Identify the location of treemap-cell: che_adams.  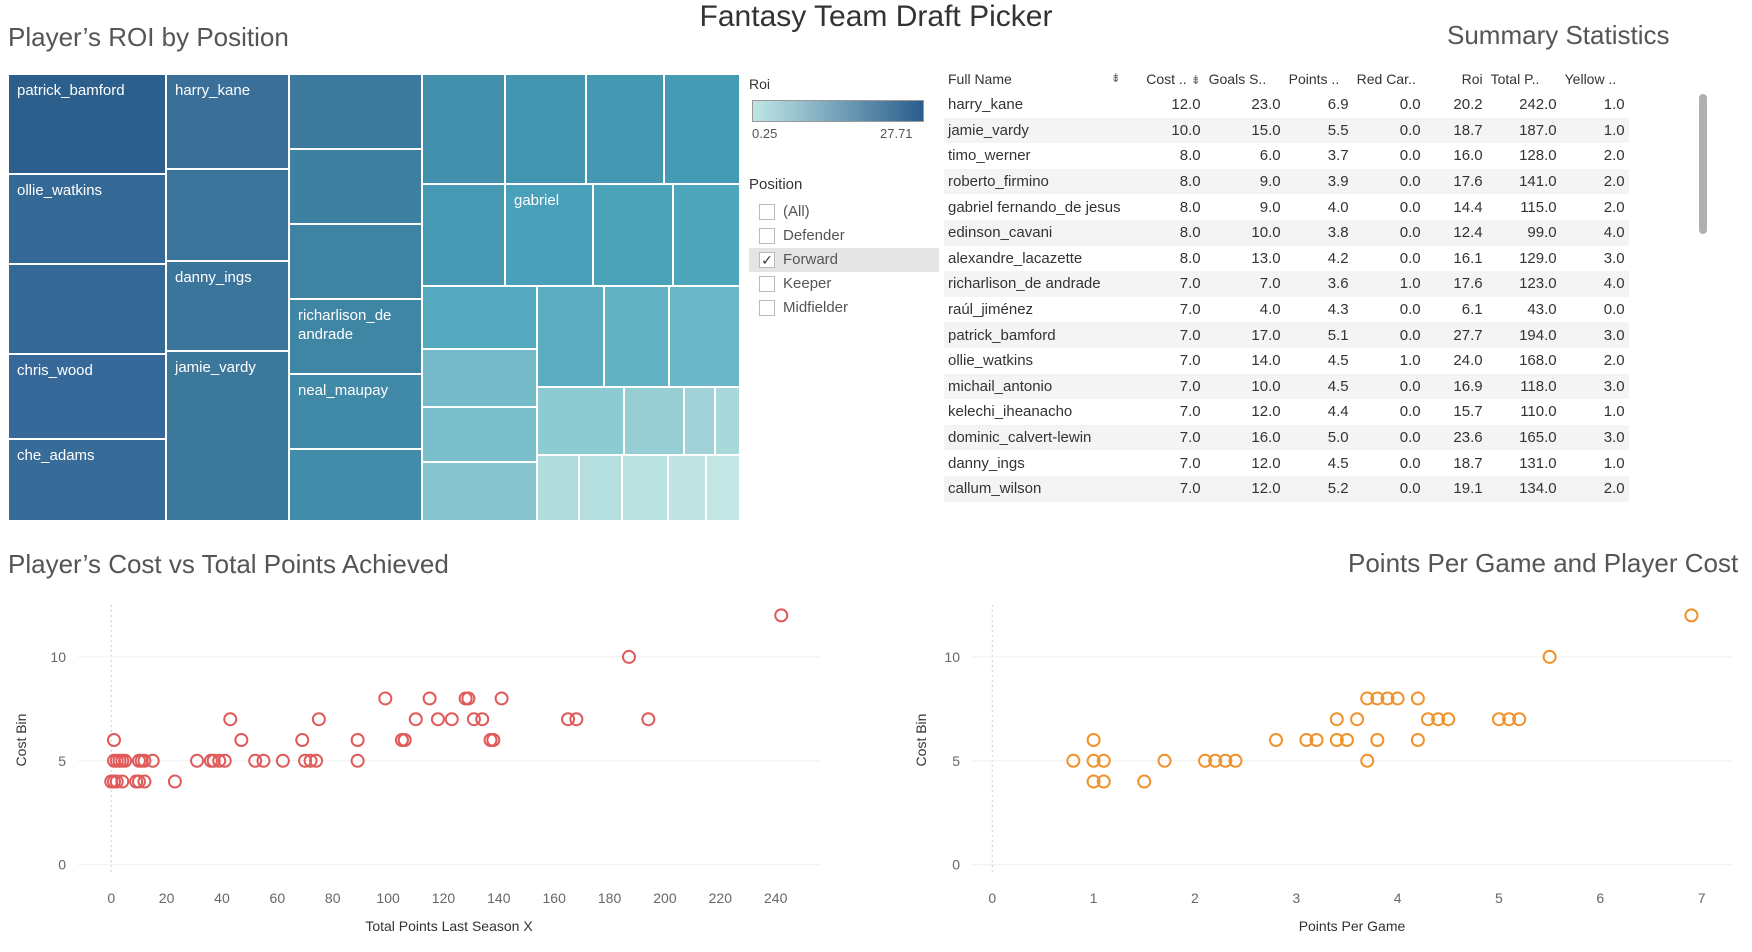
(87, 480).